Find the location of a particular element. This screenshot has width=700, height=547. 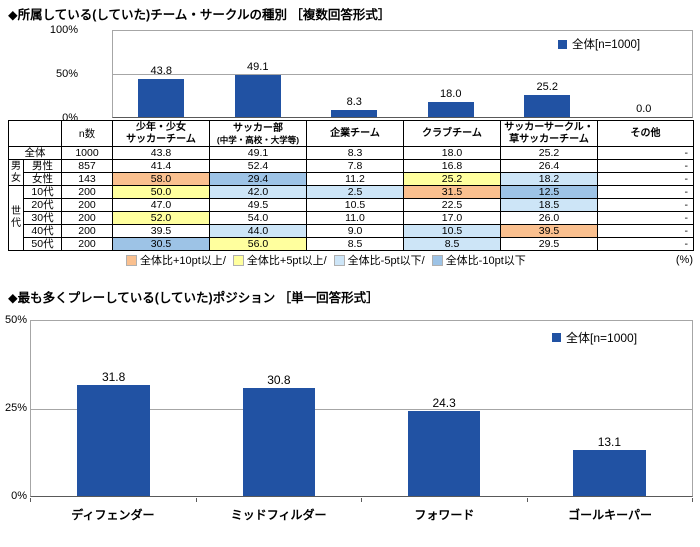

bar-column: 13.1 is located at coordinates (609, 408).